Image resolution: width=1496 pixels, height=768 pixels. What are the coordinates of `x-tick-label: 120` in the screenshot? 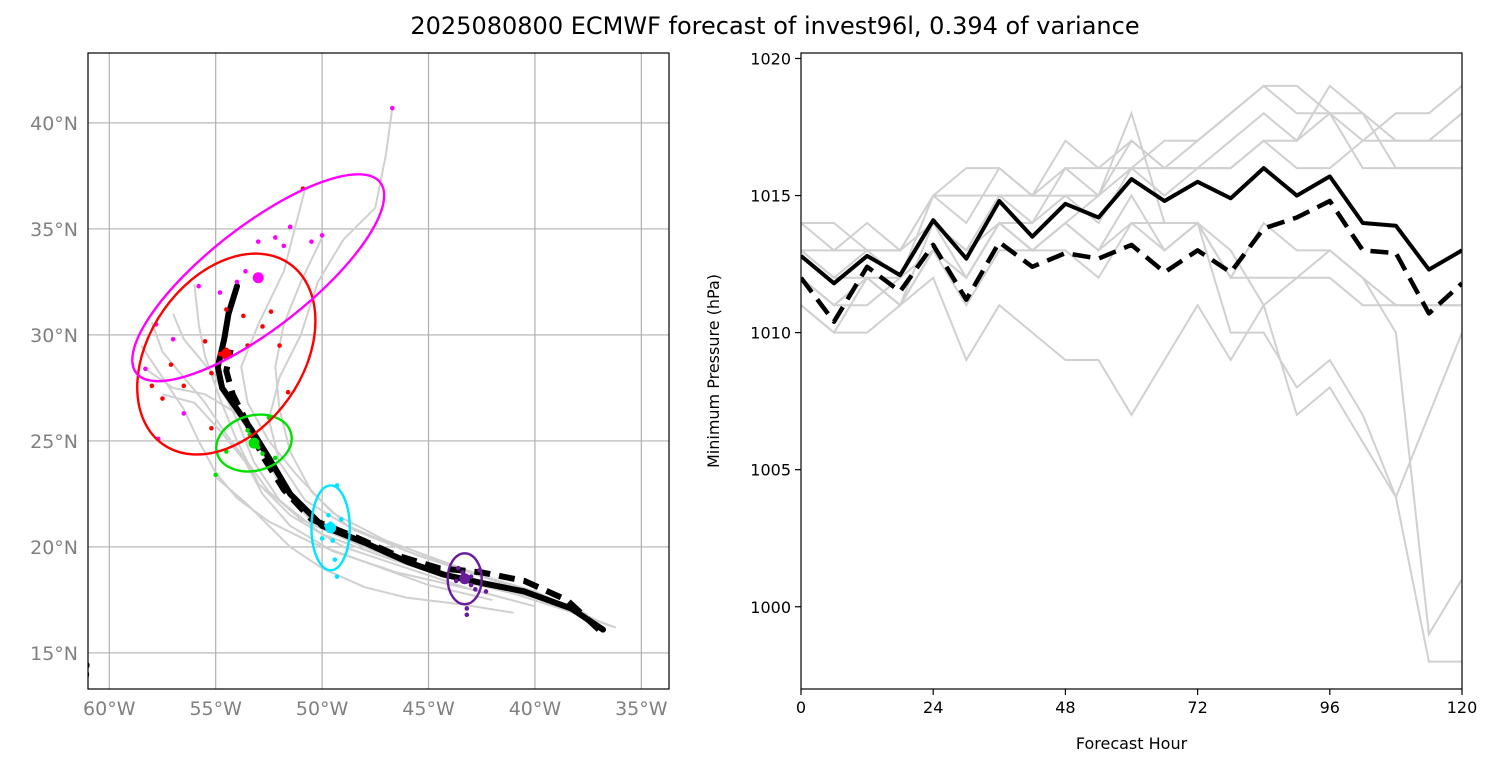 It's located at (1462, 707).